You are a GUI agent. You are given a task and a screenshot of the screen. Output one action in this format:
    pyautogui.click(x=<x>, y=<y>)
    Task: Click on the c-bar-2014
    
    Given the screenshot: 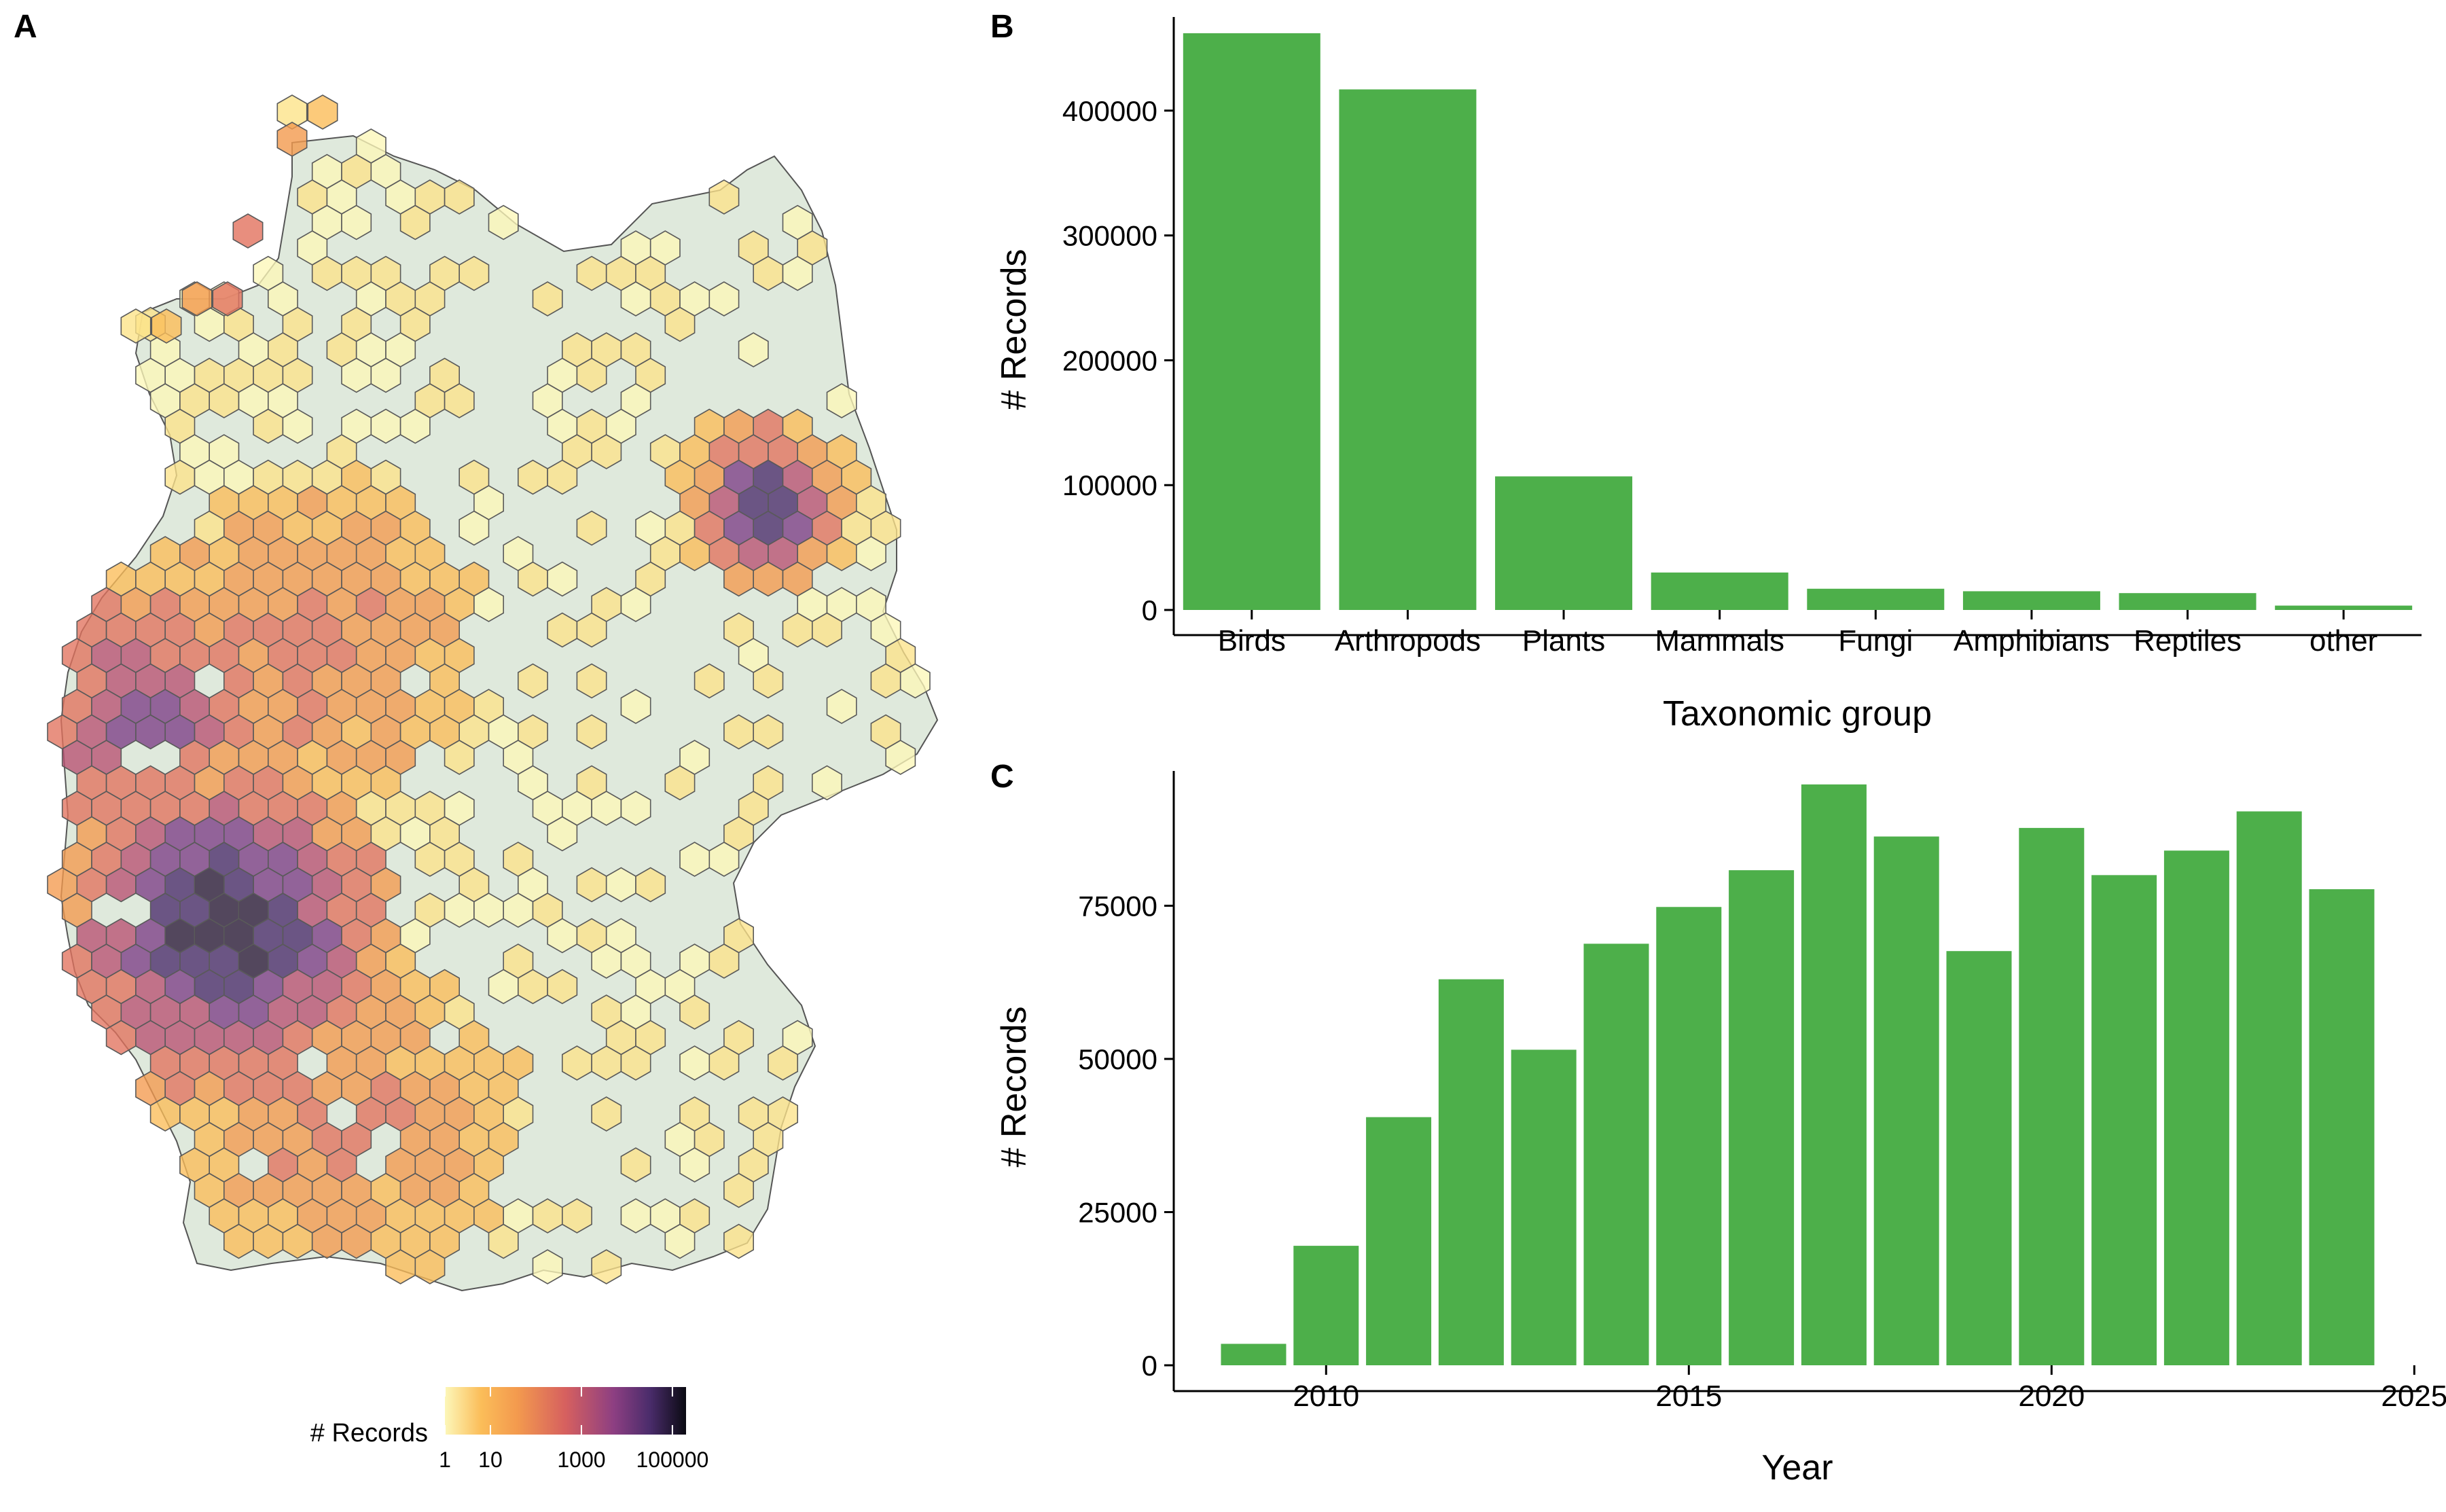 What is the action you would take?
    pyautogui.click(x=1616, y=1154)
    